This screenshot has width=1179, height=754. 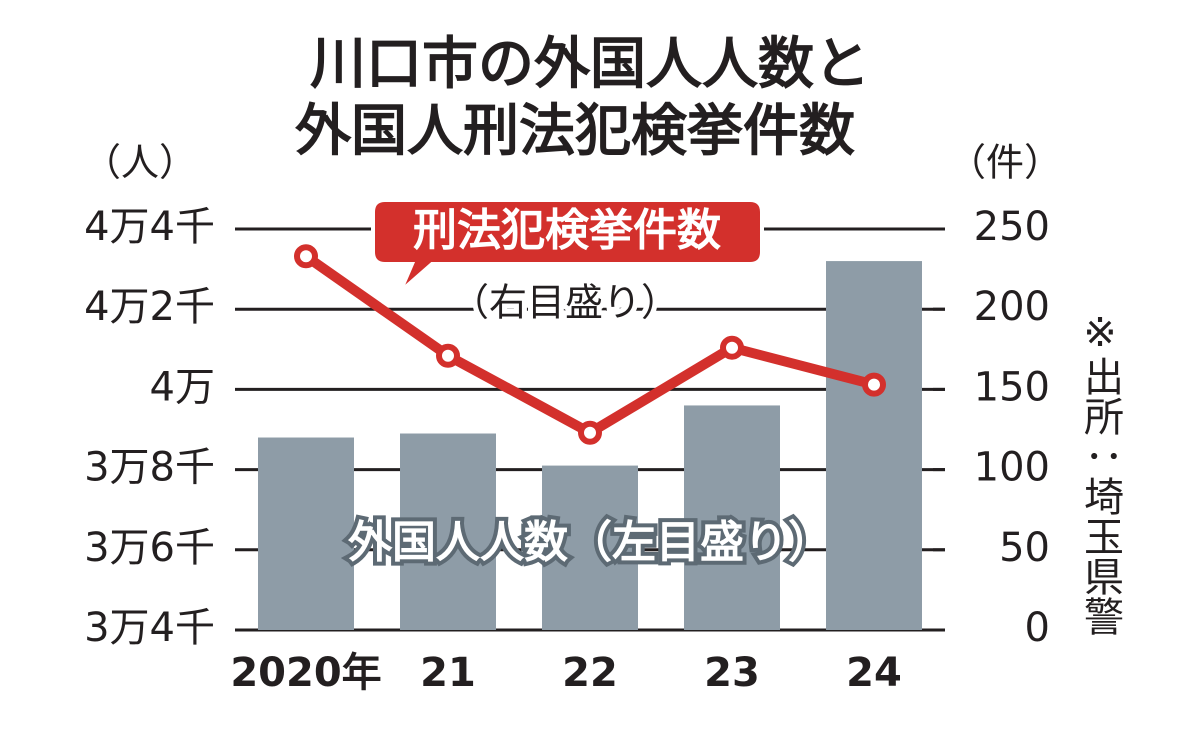 What do you see at coordinates (574, 131) in the screenshot?
I see `chart-title: 外国人刑法犯検挙件数` at bounding box center [574, 131].